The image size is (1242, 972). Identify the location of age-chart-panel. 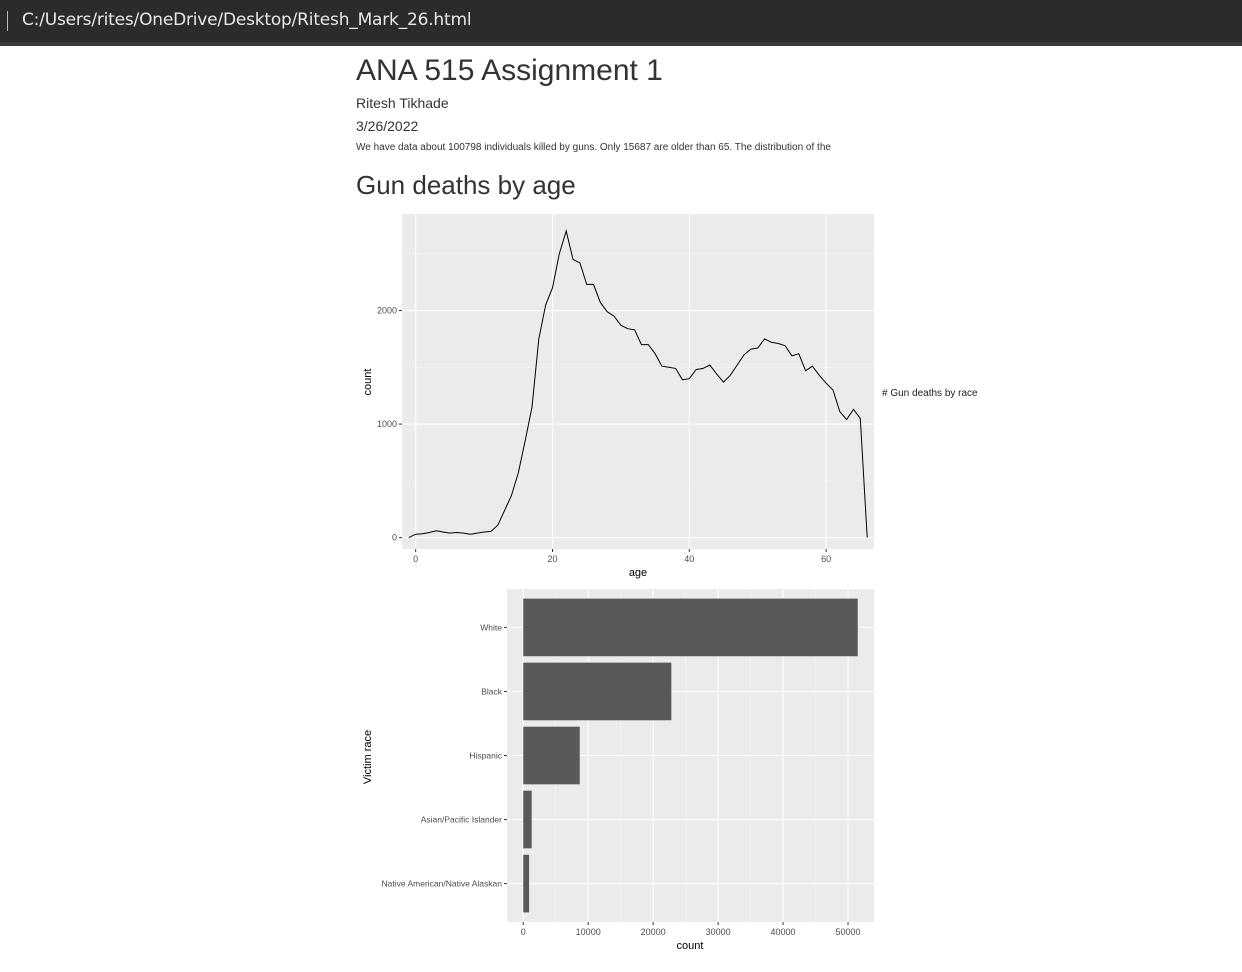
(638, 381).